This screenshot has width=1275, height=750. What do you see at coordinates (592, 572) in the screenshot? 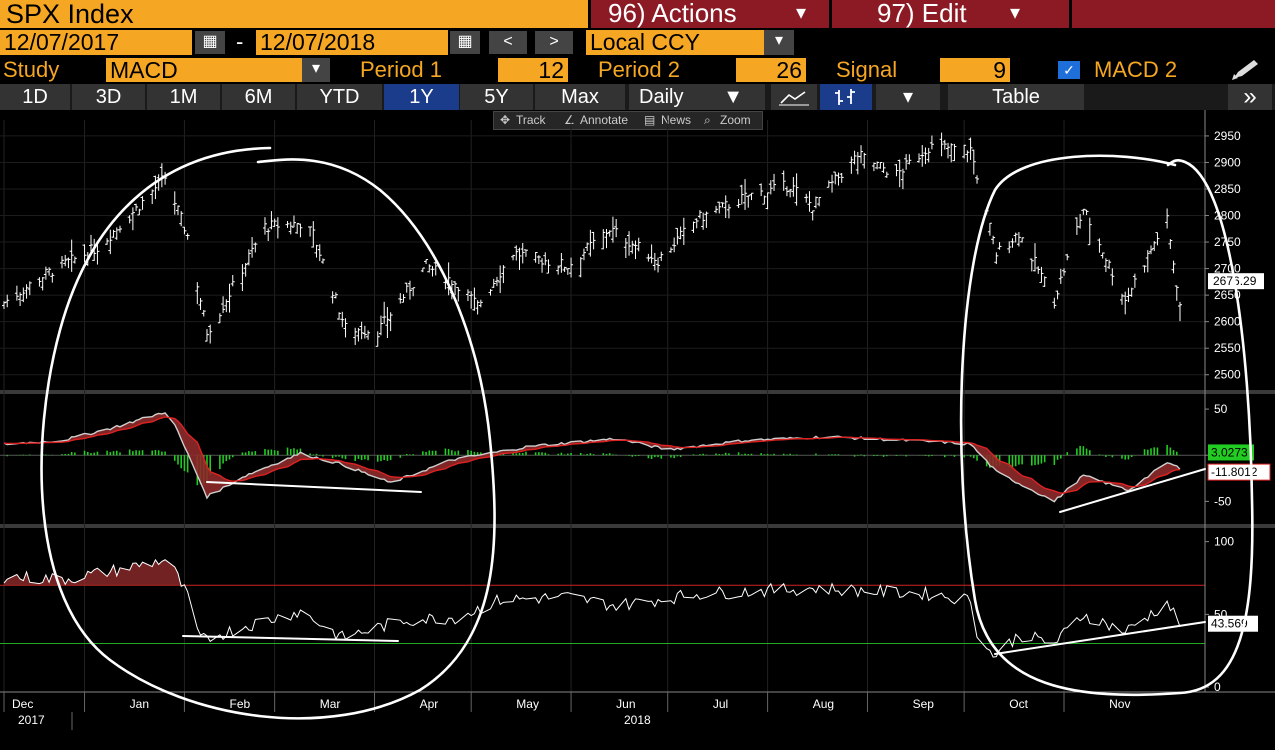
I see `overbought-fill` at bounding box center [592, 572].